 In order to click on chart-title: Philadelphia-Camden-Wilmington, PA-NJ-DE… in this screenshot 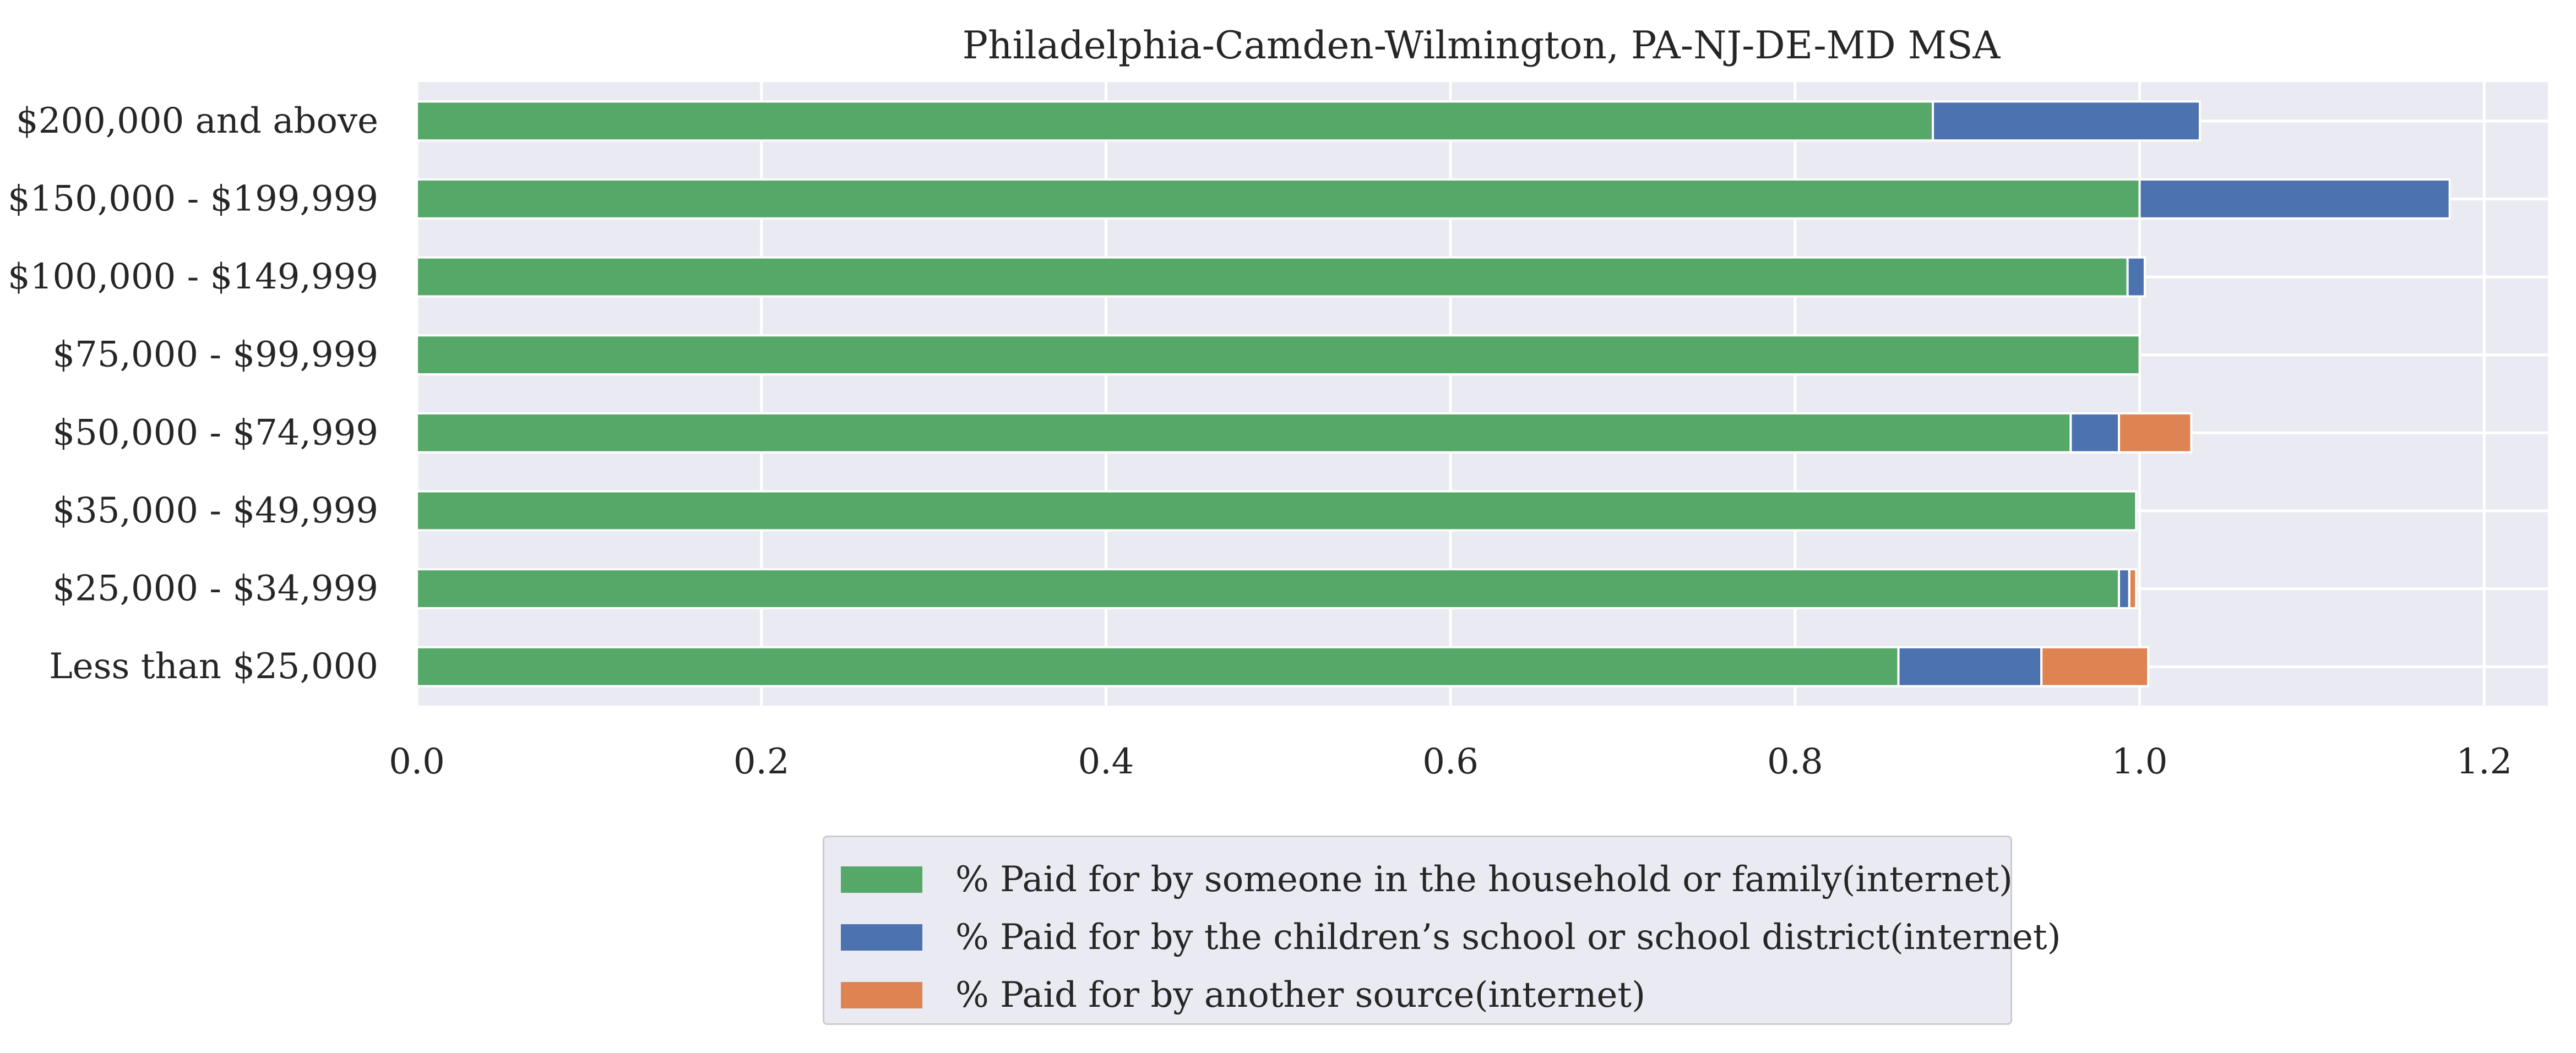, I will do `click(1482, 46)`.